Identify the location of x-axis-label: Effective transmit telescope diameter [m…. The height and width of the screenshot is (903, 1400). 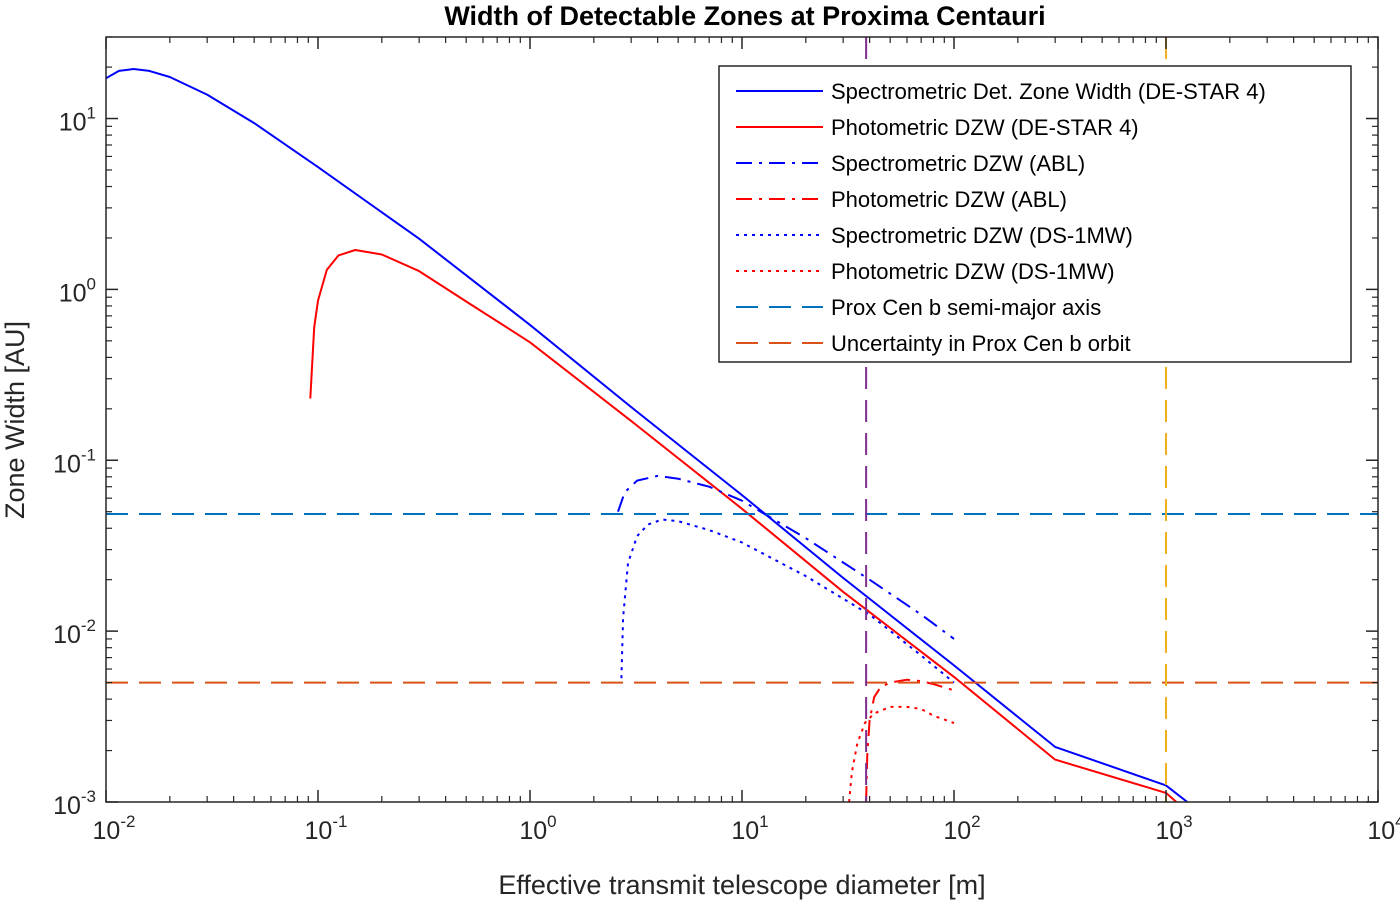
(741, 885).